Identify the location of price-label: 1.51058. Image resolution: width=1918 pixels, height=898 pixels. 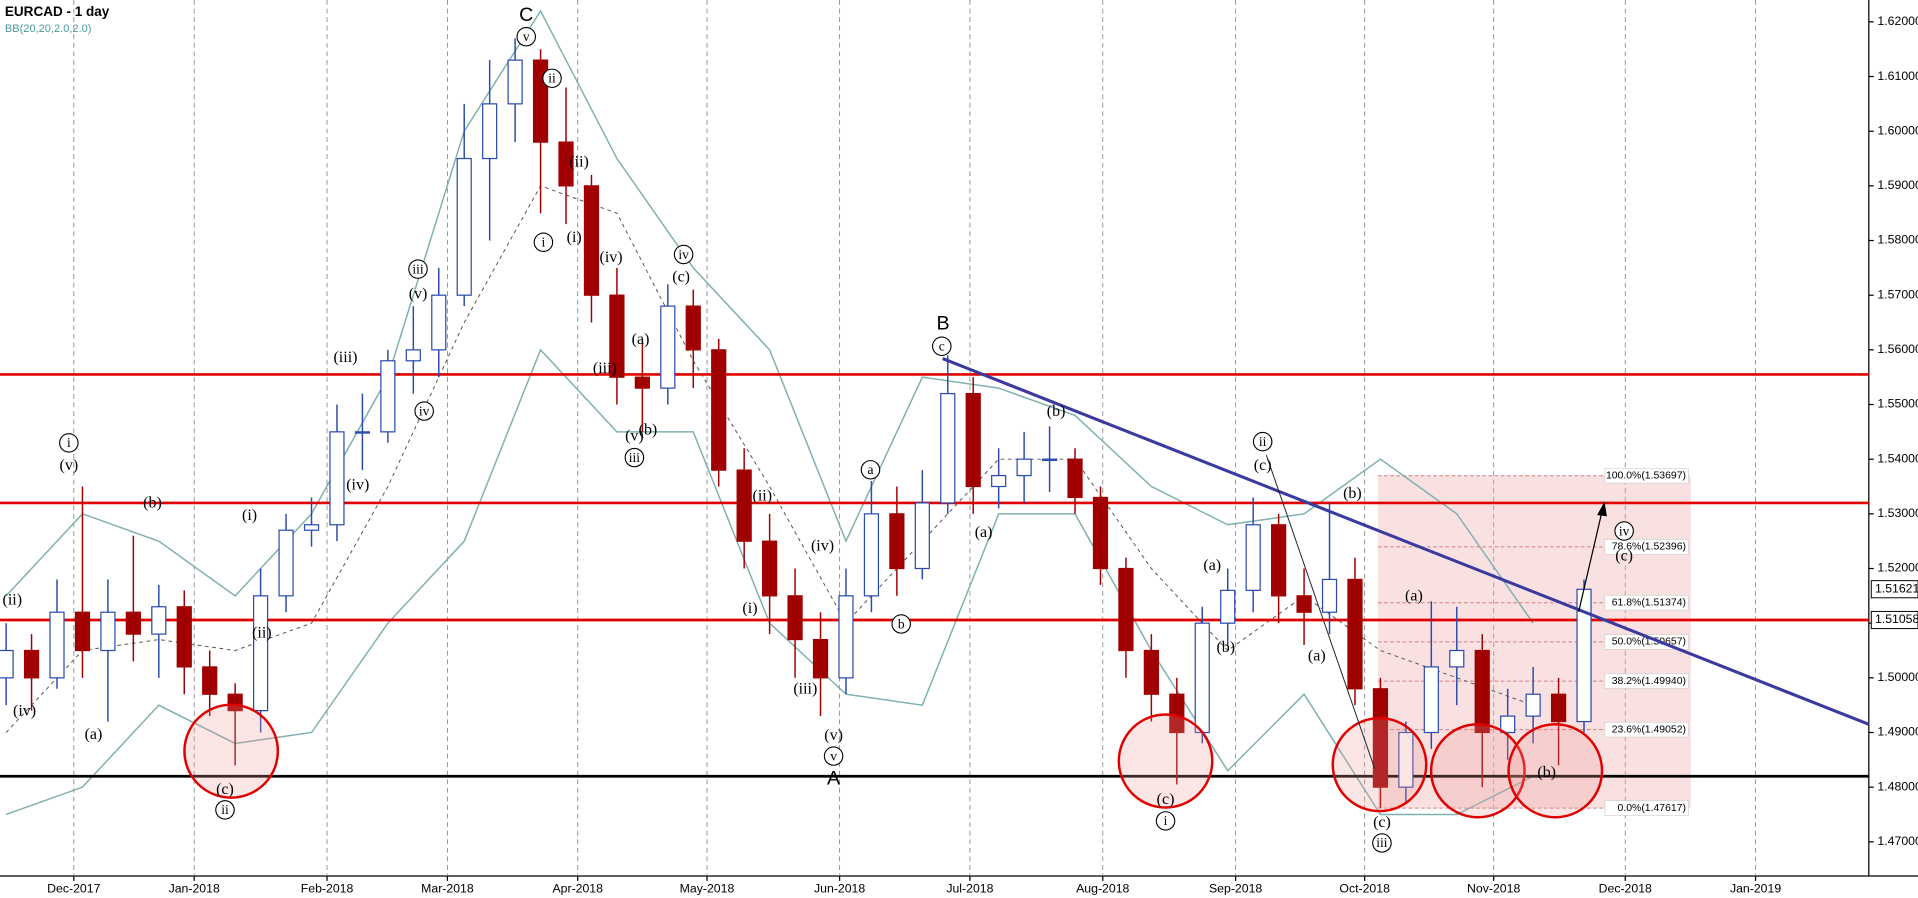
(1896, 619).